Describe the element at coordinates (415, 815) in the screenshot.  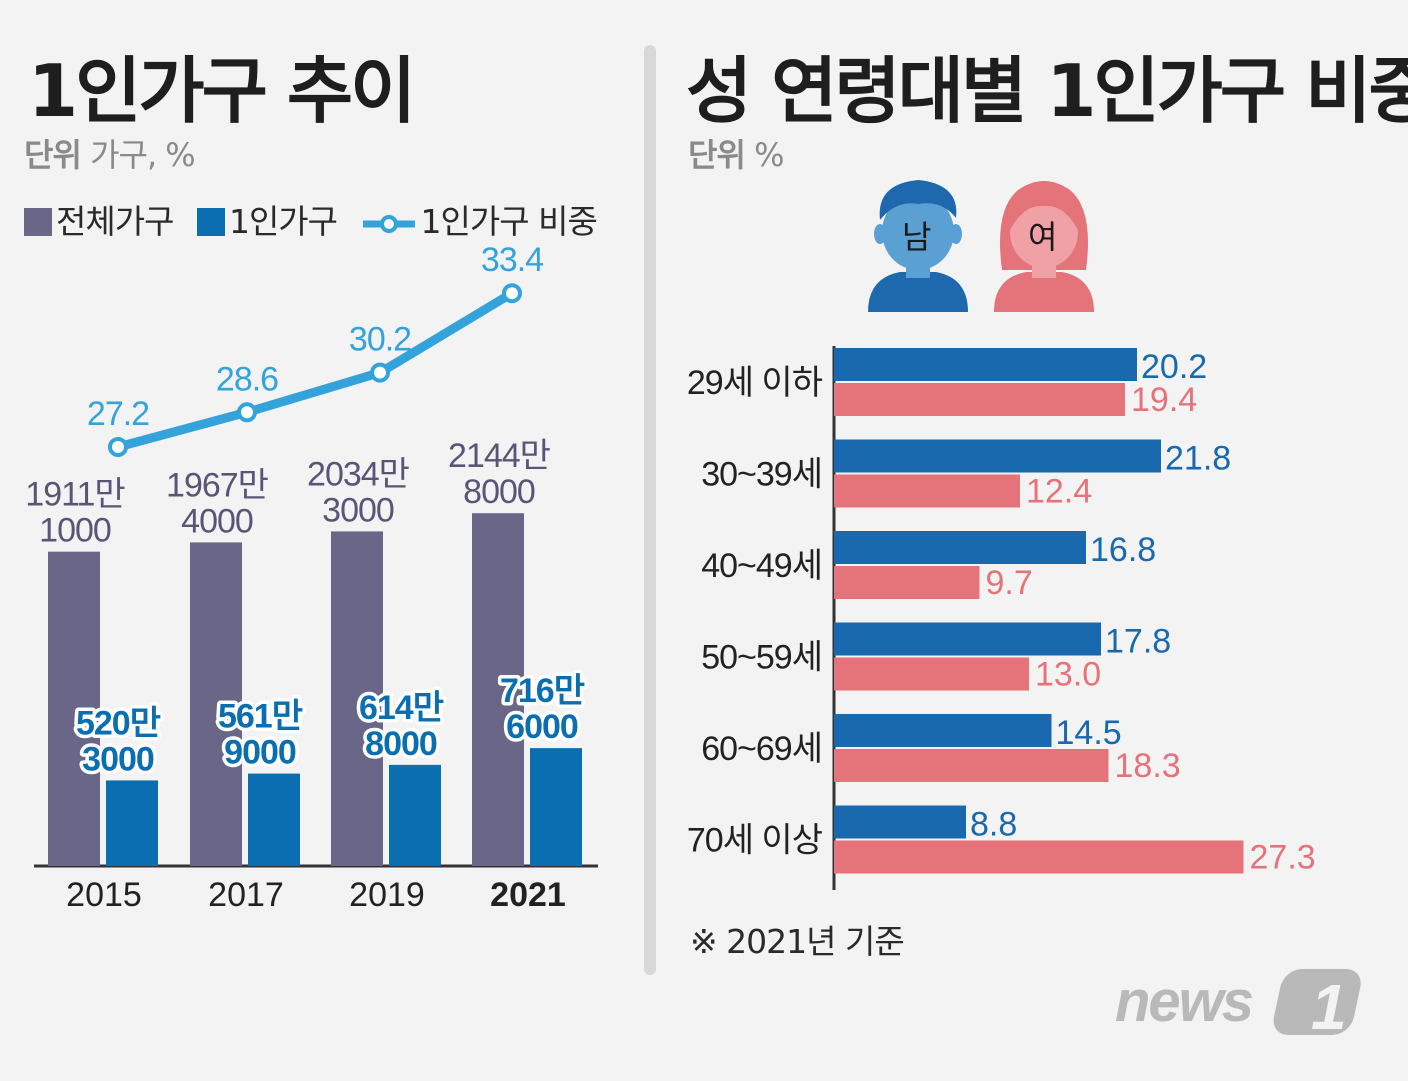
I see `bar-single-2019` at that location.